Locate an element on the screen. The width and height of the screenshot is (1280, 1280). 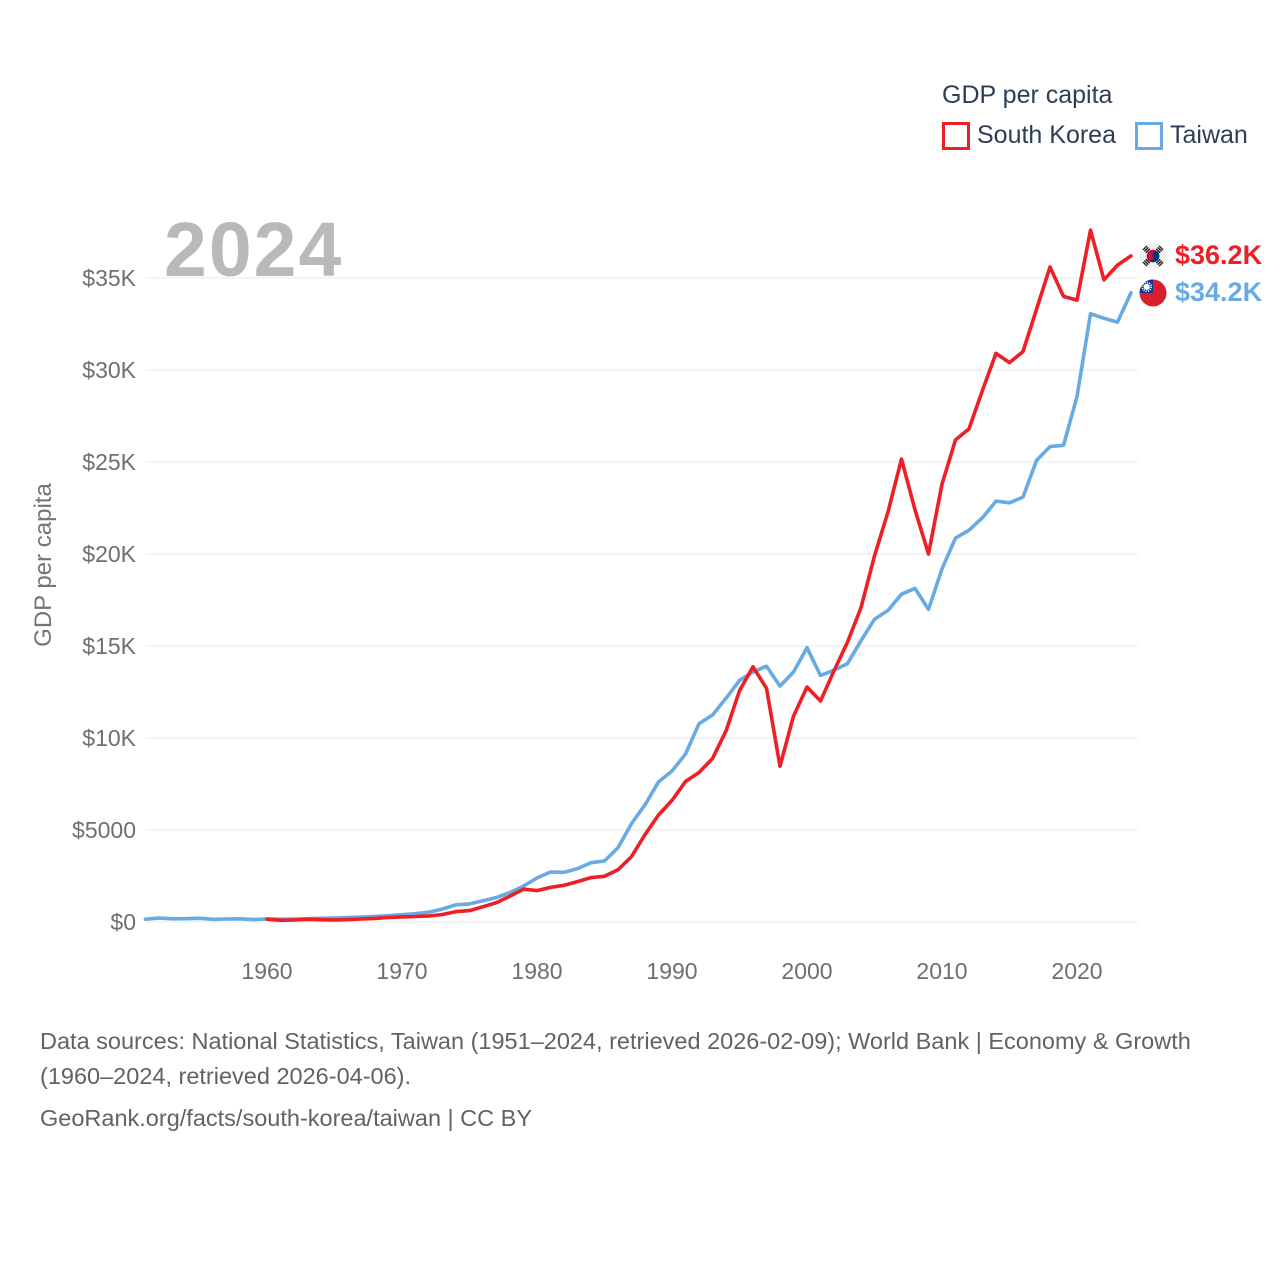
y-tick: $5000 is located at coordinates (104, 830).